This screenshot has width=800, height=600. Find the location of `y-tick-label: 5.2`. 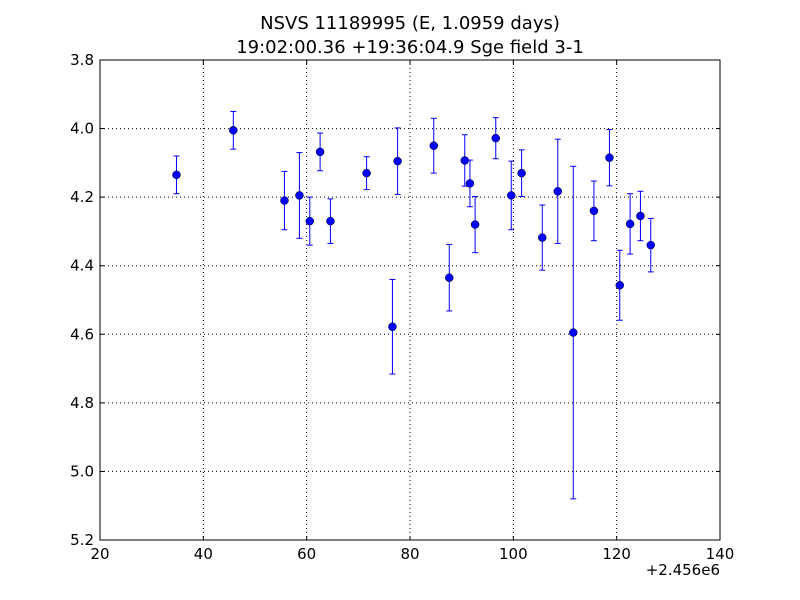

y-tick-label: 5.2 is located at coordinates (82, 540).